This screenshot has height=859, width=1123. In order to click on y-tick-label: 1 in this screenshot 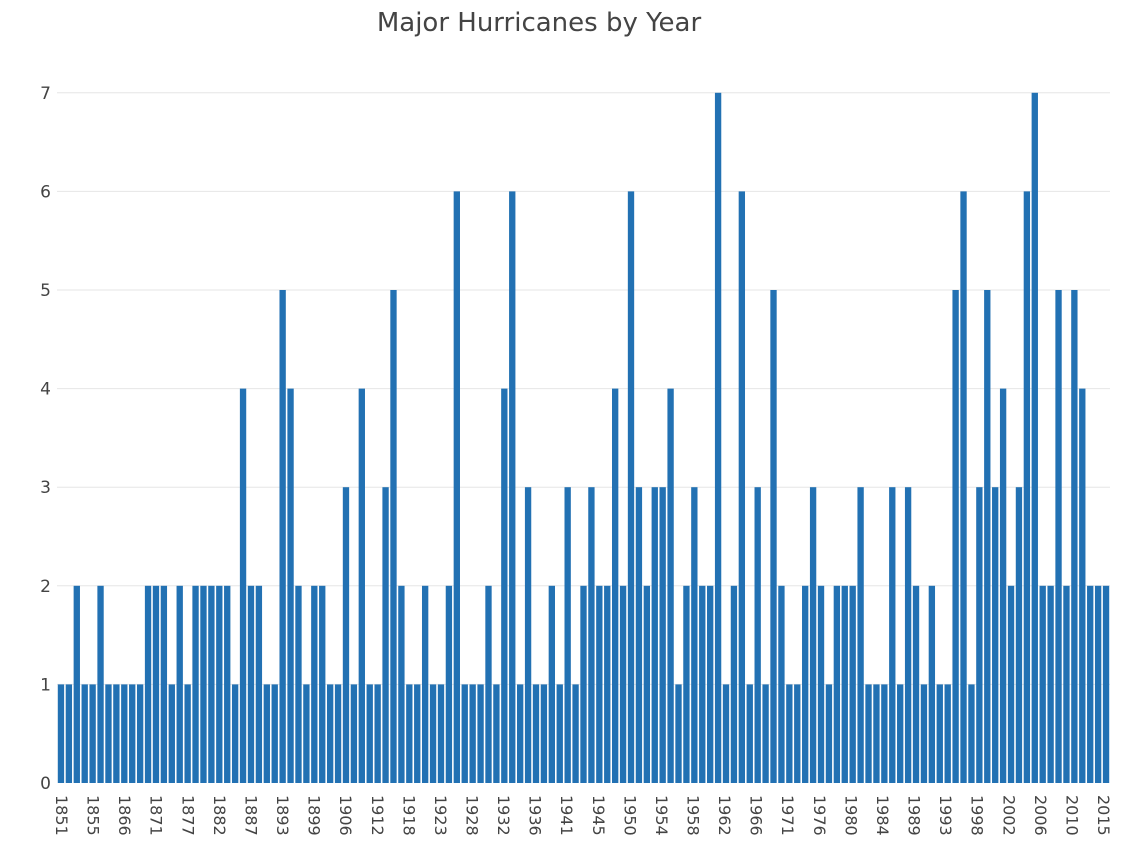, I will do `click(45, 685)`.